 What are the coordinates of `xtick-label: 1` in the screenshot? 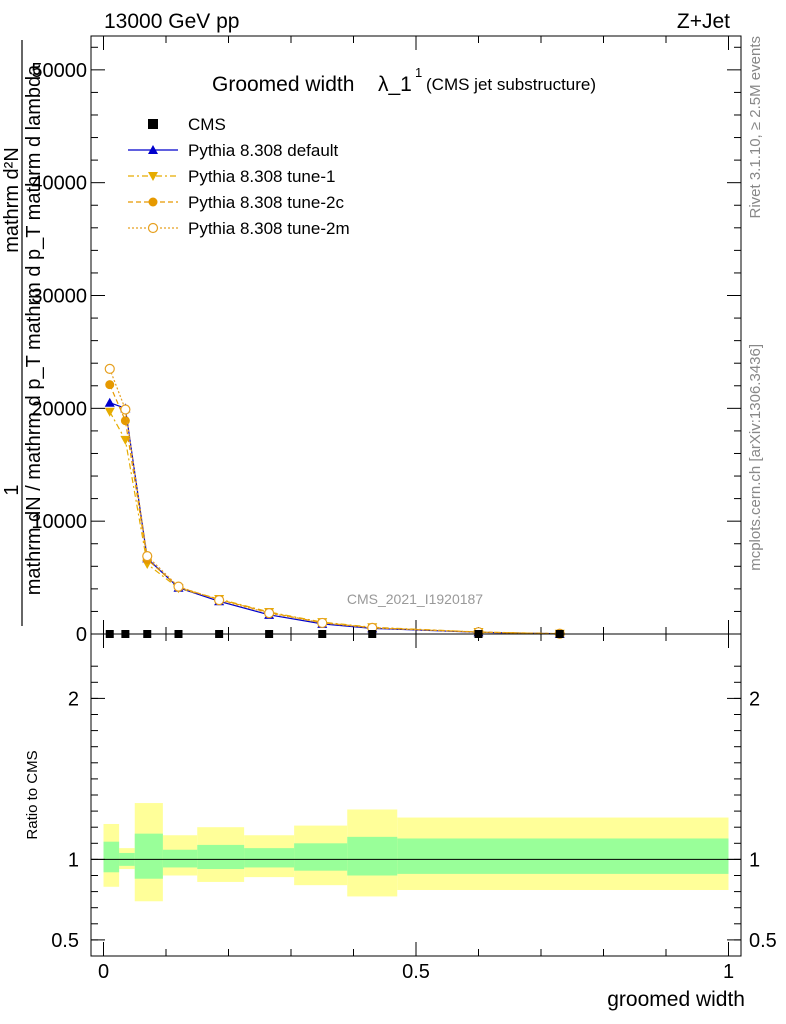 It's located at (728, 972).